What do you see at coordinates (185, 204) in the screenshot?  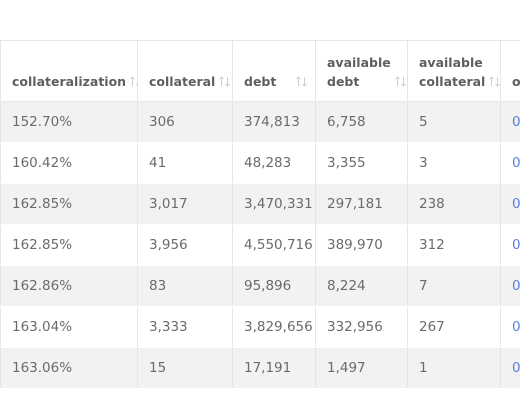 I see `cell-collateral: 3,017` at bounding box center [185, 204].